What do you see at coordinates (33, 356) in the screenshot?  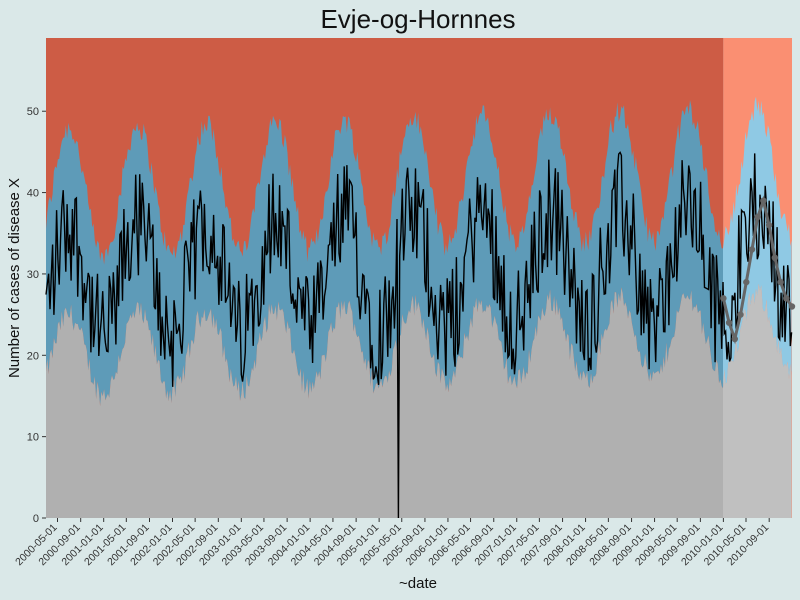 I see `y-tick-label: 20` at bounding box center [33, 356].